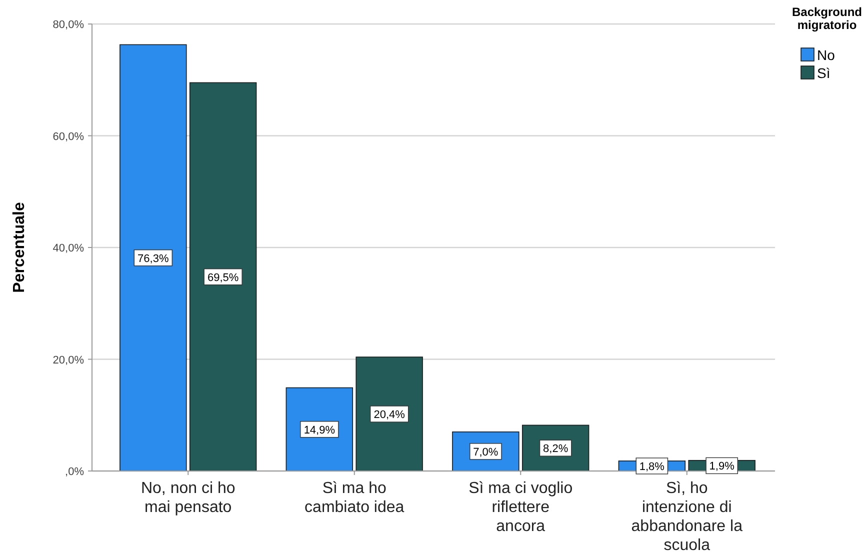 The height and width of the screenshot is (558, 867). What do you see at coordinates (520, 507) in the screenshot?
I see `x-tick-label: Sì ma ci voglio riflettere ancora` at bounding box center [520, 507].